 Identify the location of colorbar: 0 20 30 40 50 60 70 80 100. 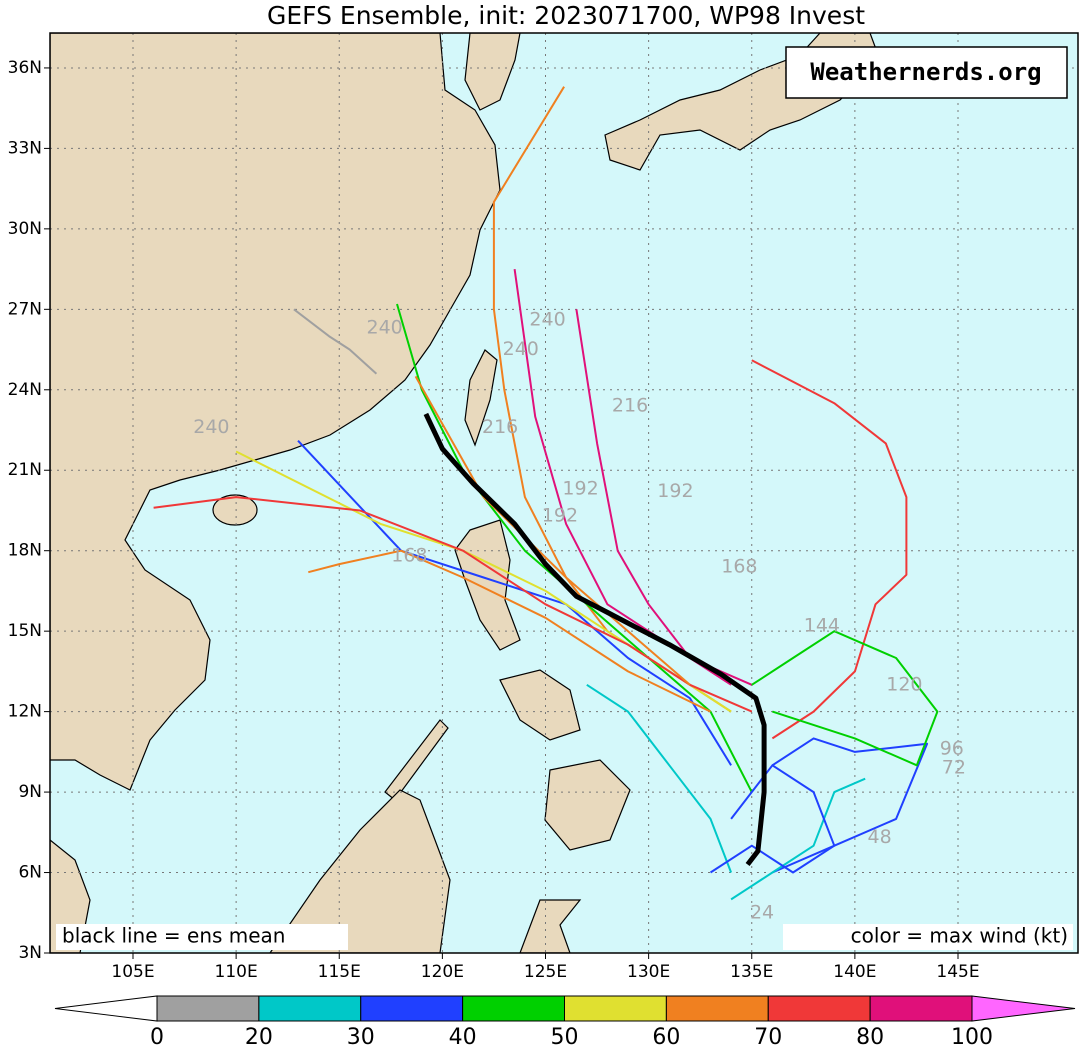
(565, 1022).